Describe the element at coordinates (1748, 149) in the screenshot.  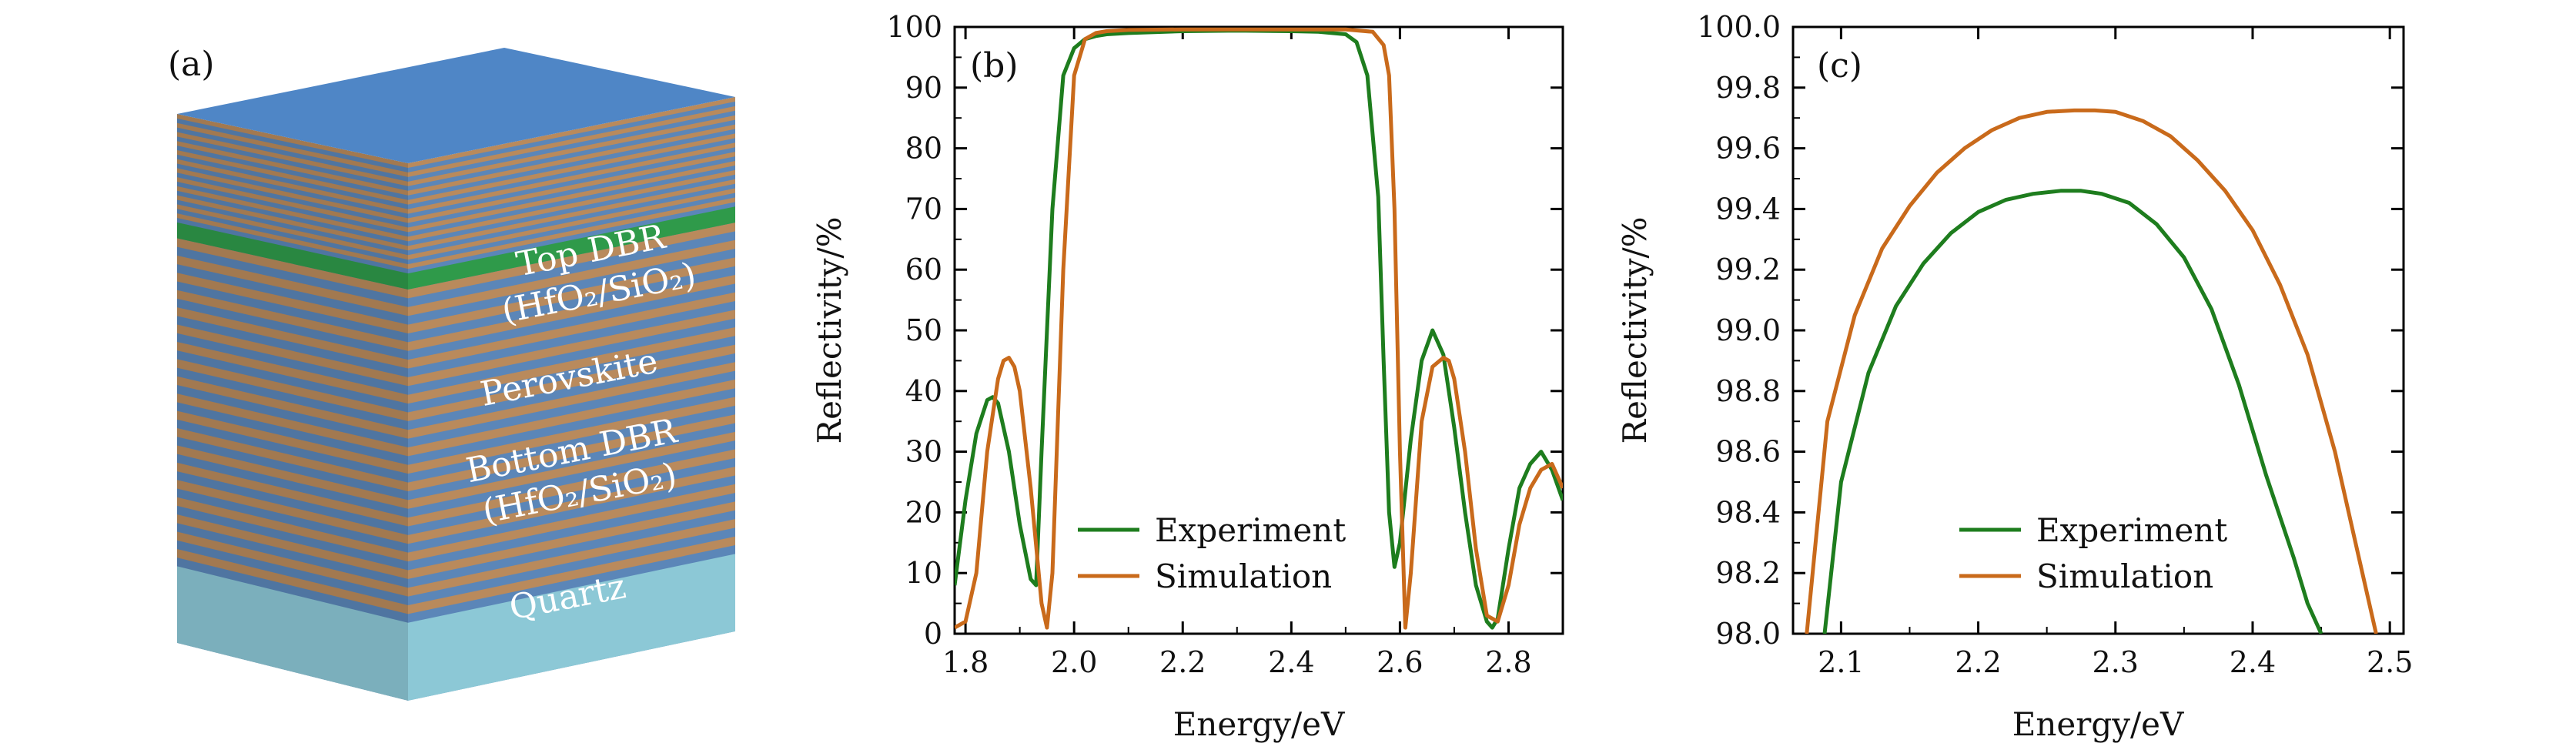
I see `y-tick-label: 99.6` at that location.